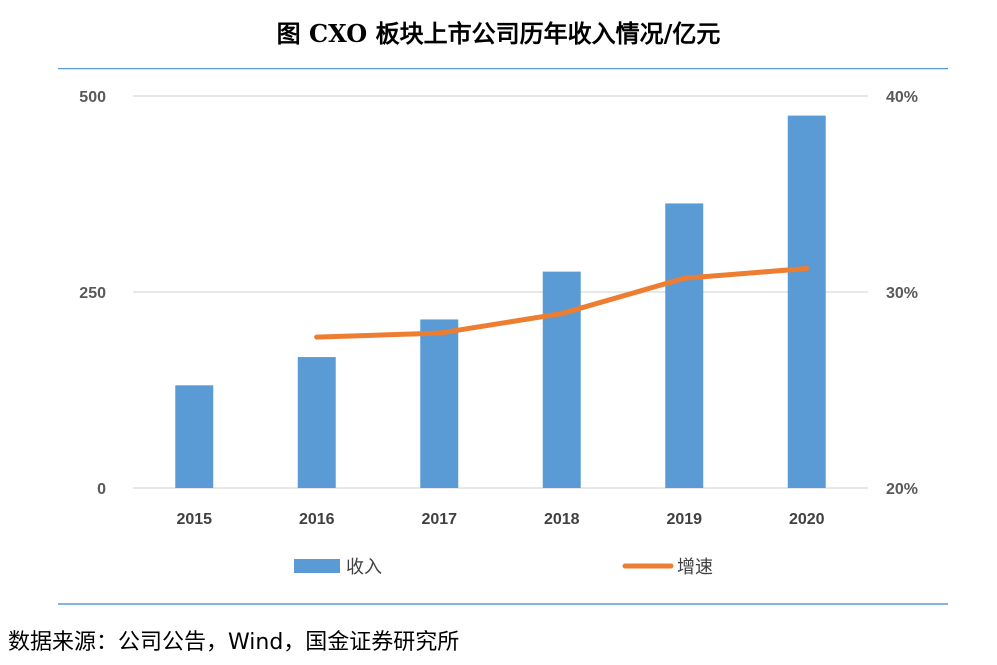 The height and width of the screenshot is (665, 997). What do you see at coordinates (92, 97) in the screenshot?
I see `y-left-tick-label: 500` at bounding box center [92, 97].